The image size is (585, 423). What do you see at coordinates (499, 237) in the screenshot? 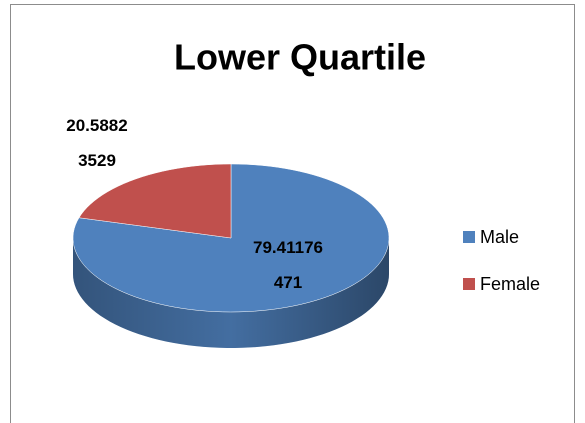
I see `legend-label: Male` at bounding box center [499, 237].